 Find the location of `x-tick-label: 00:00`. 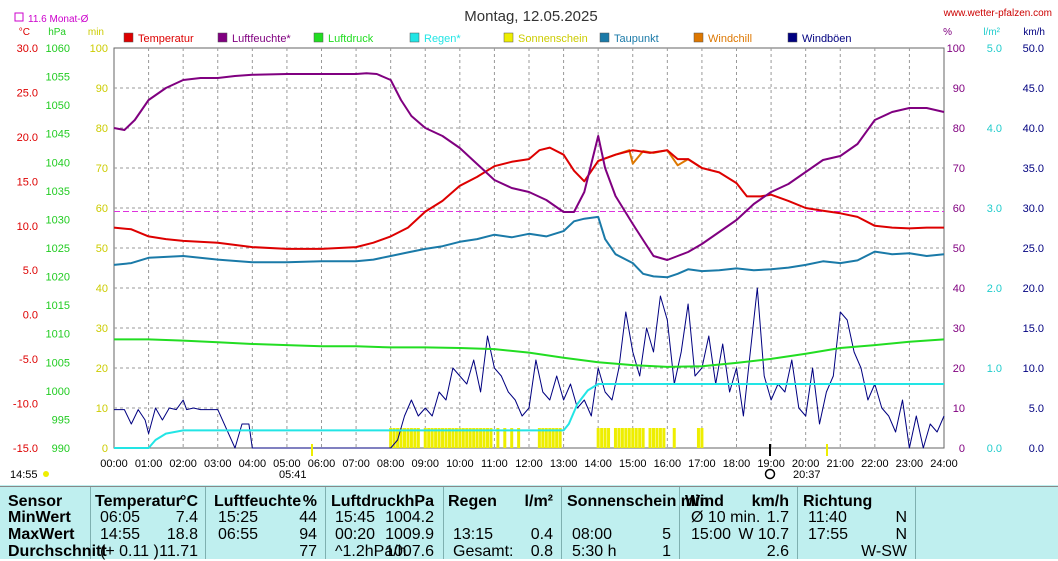

x-tick-label: 00:00 is located at coordinates (114, 464).